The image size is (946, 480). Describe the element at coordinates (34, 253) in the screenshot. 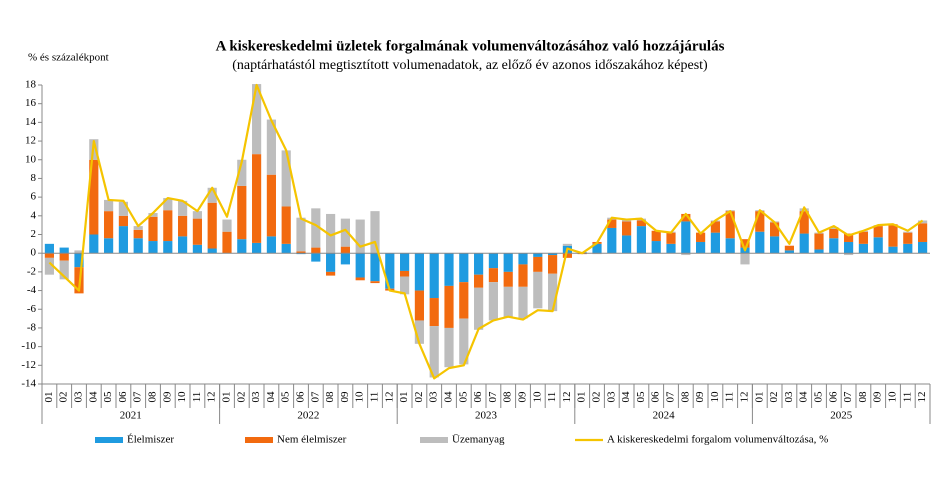

I see `y-tick-label: 0` at that location.